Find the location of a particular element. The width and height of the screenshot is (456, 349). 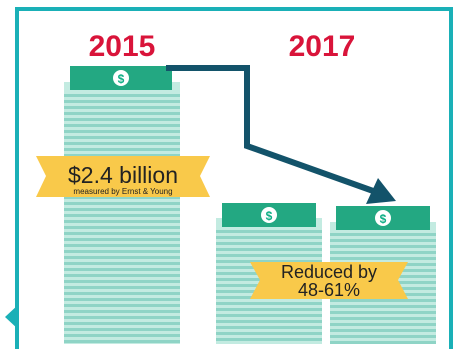

year-2015: 2015 is located at coordinates (122, 46).